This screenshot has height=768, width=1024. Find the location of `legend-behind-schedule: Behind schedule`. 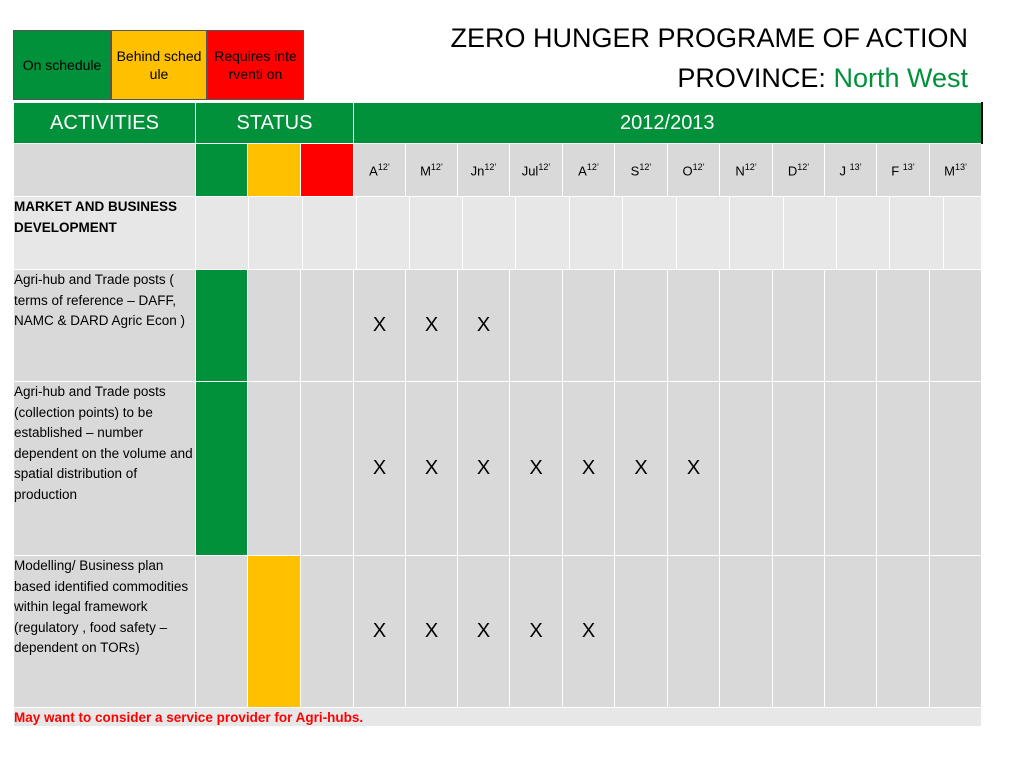

legend-behind-schedule: Behind schedule is located at coordinates (159, 65).